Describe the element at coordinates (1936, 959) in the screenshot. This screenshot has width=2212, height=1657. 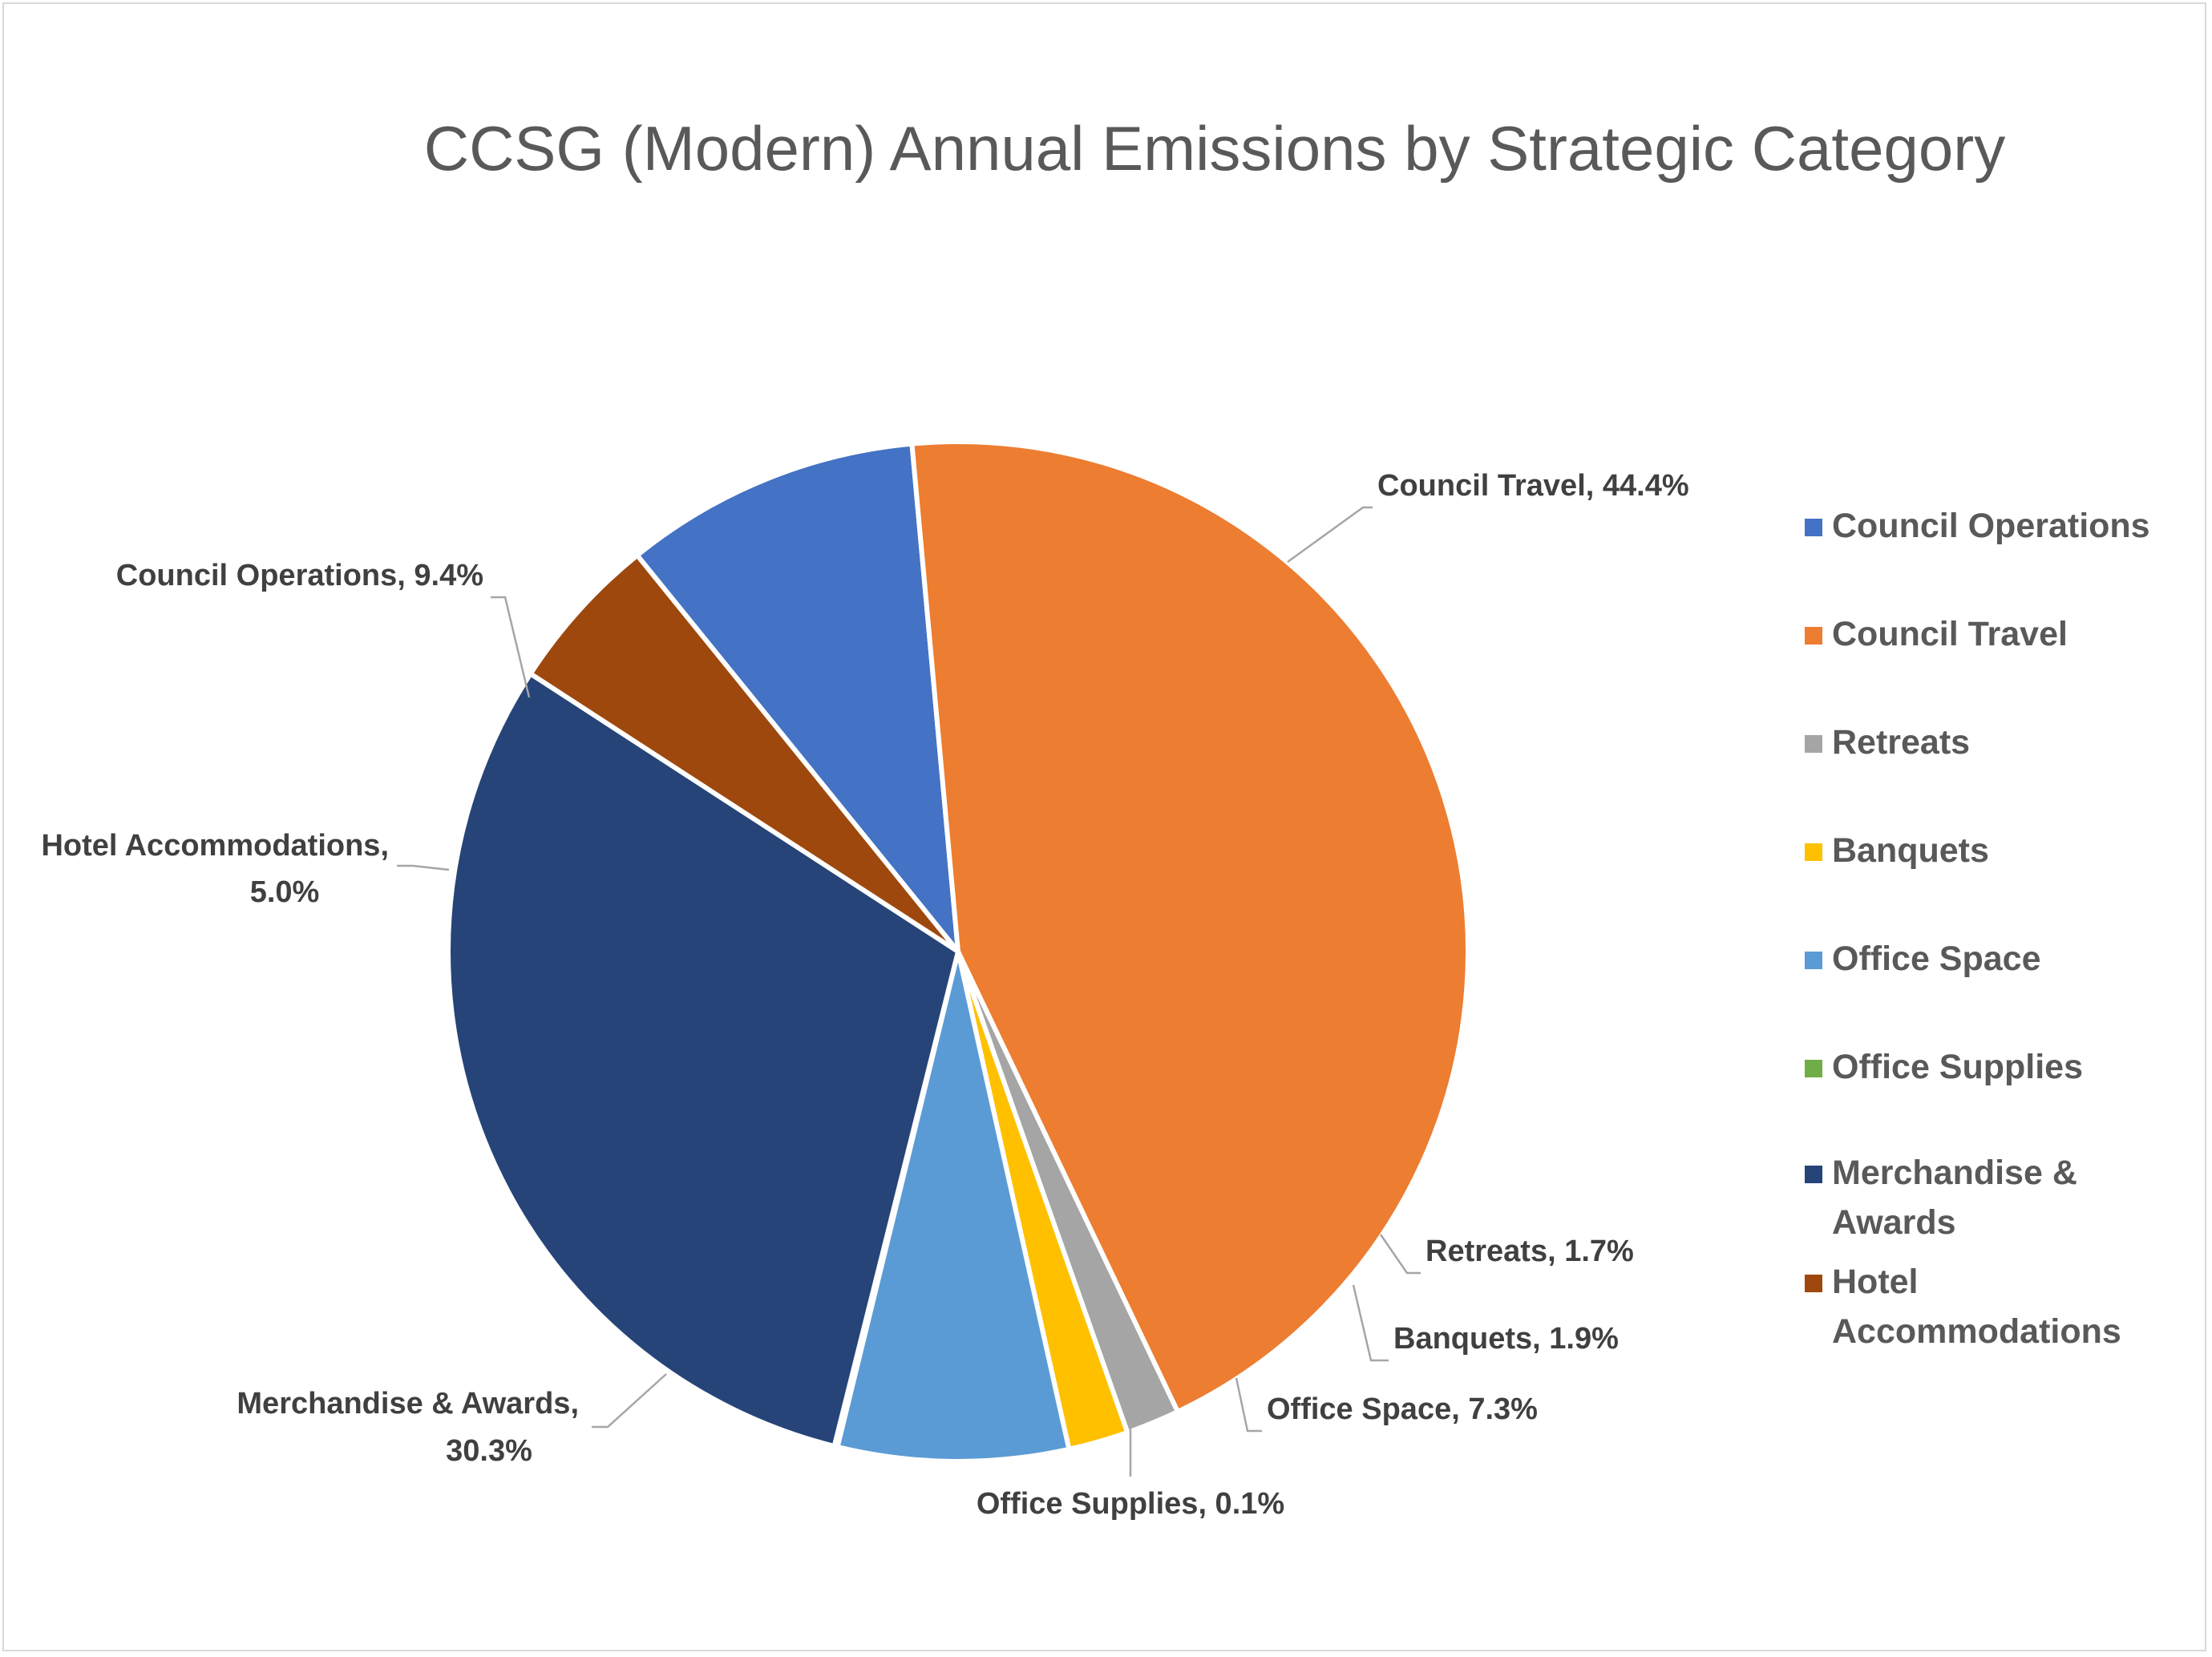
I see `legend-label: Office Space` at that location.